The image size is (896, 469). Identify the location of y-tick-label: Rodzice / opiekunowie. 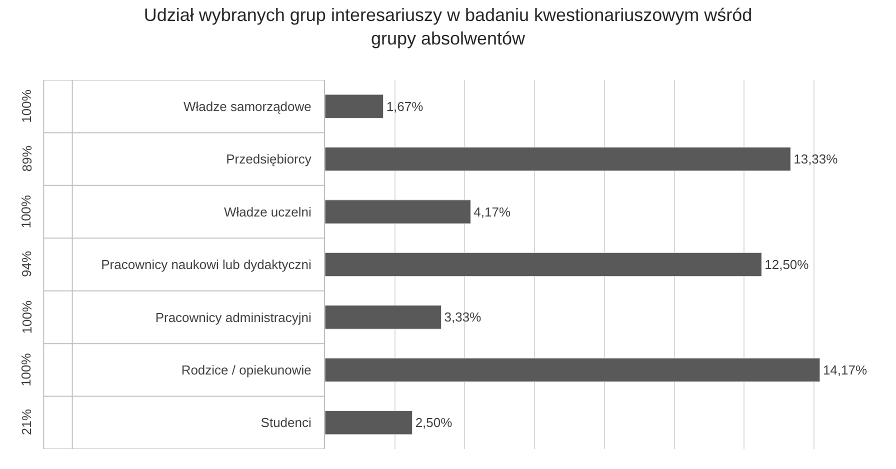
(246, 370).